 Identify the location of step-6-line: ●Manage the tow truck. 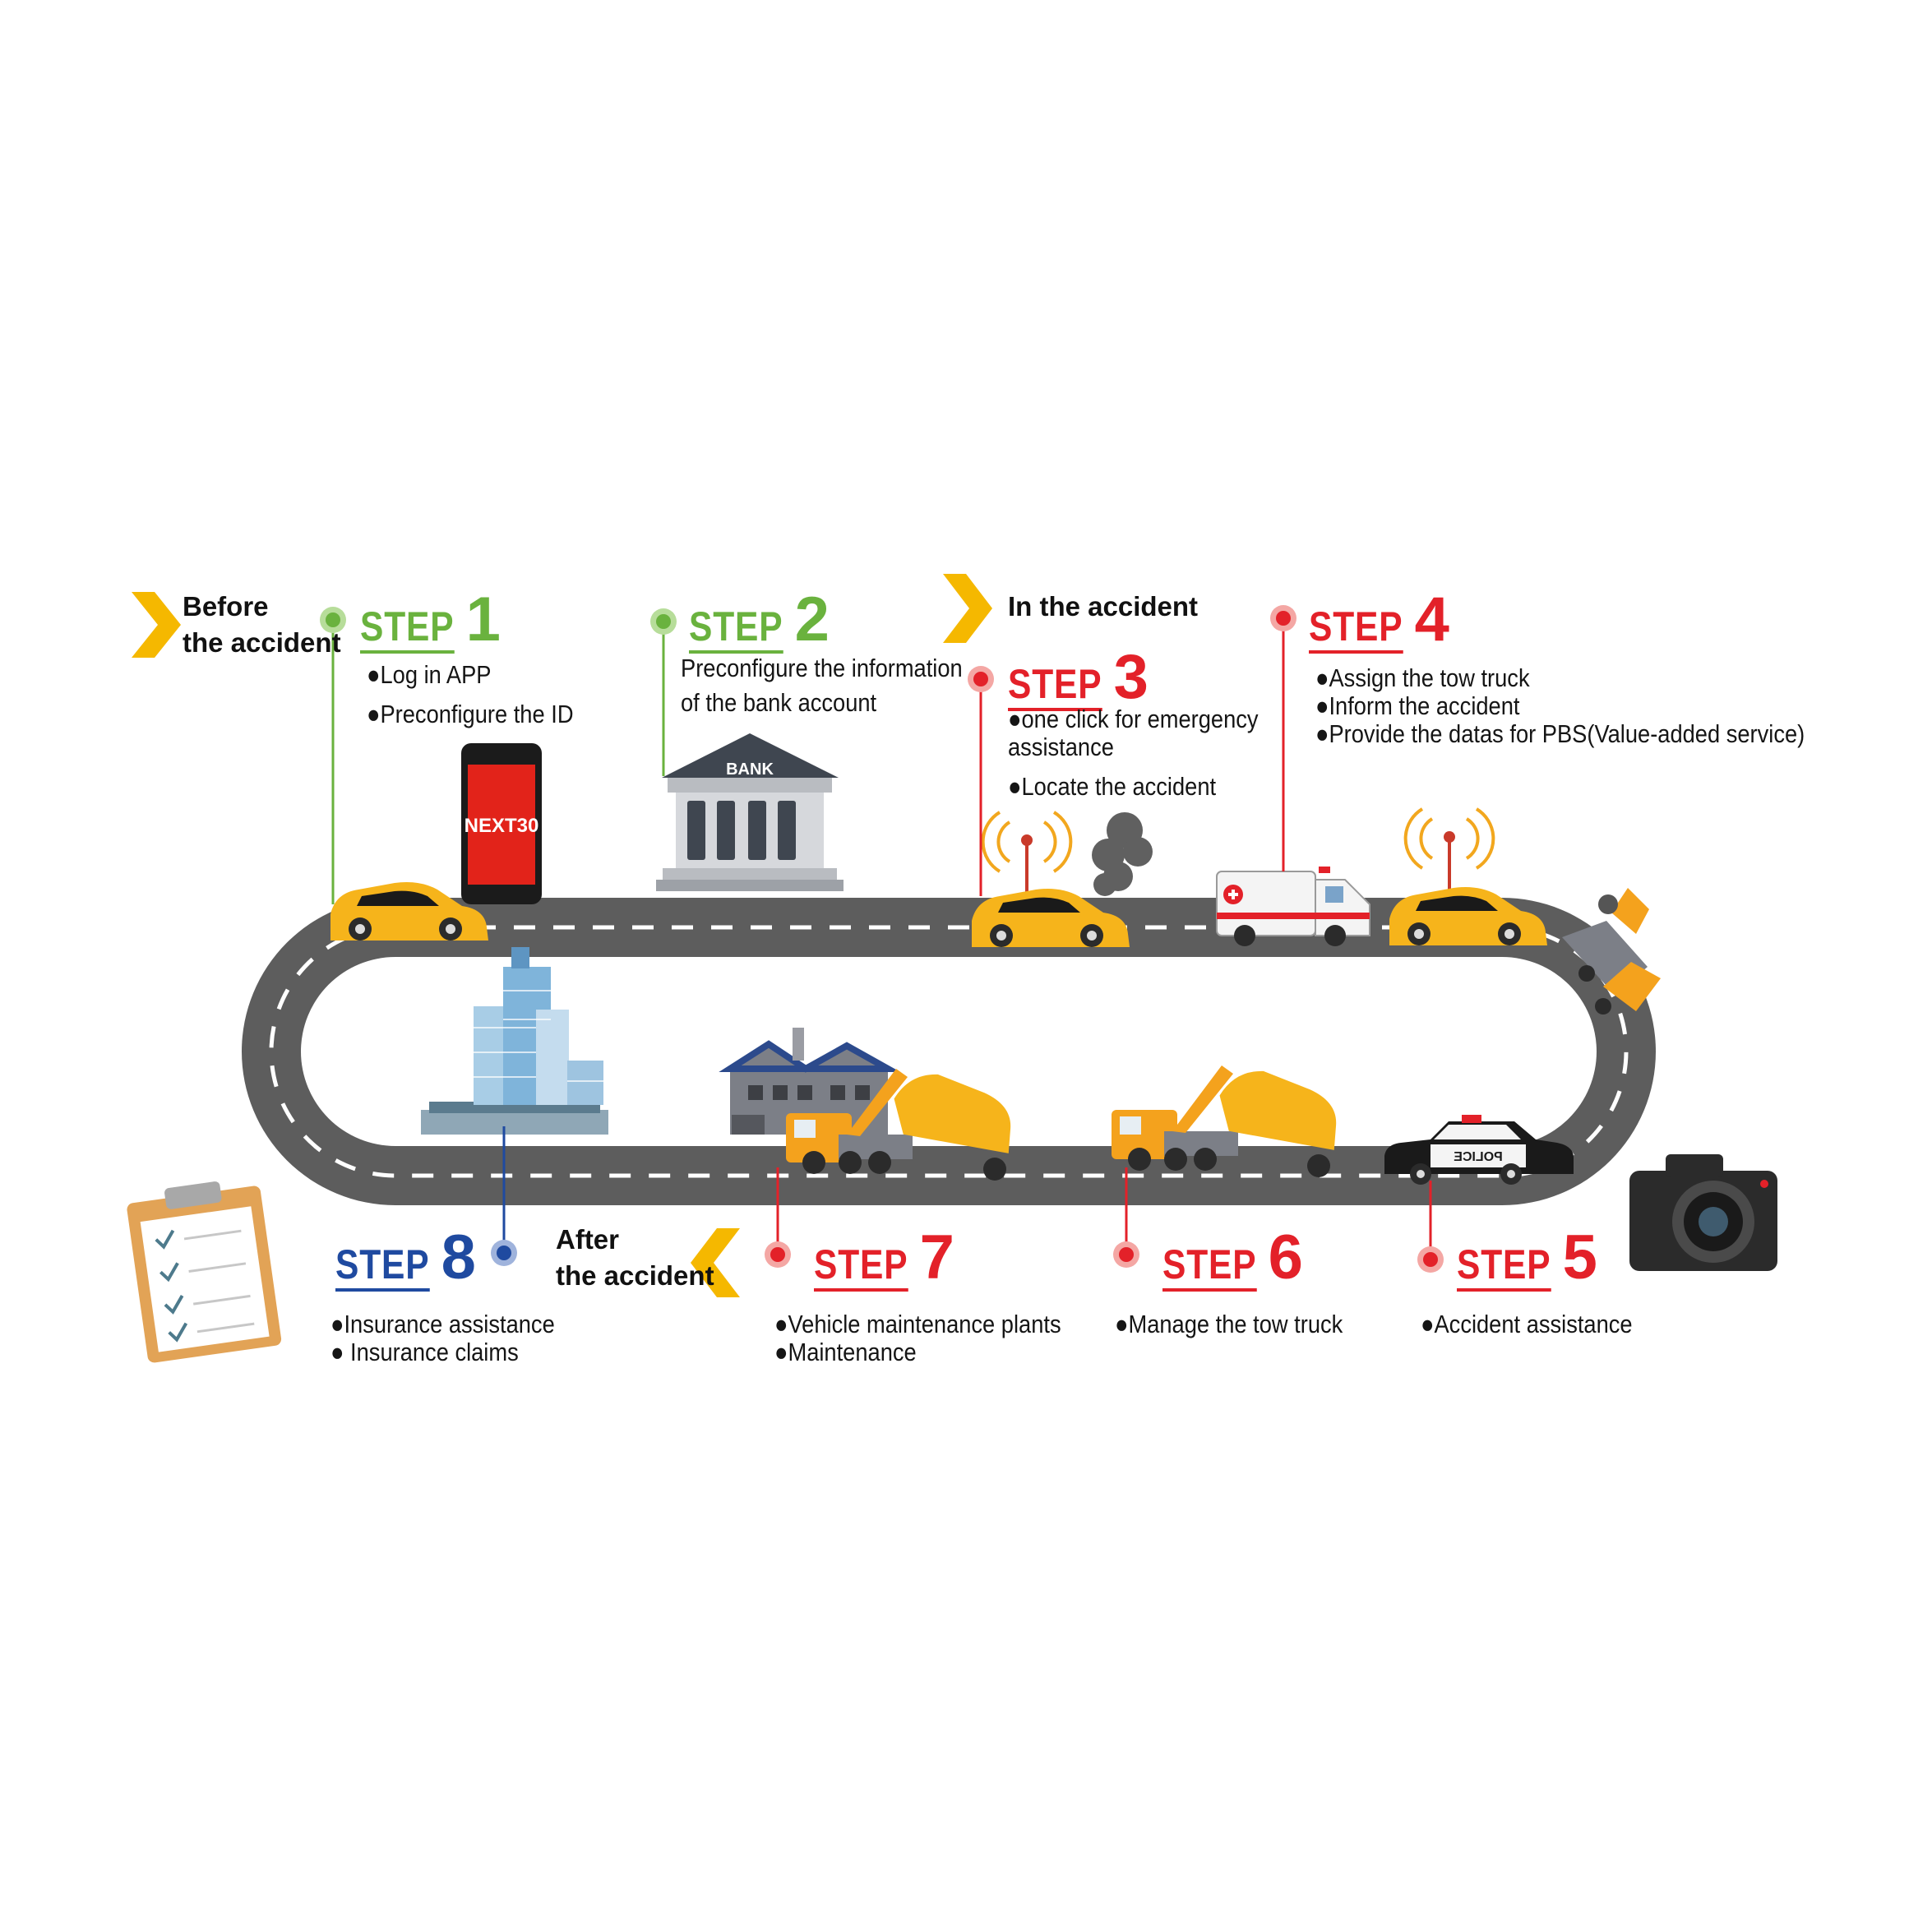
(1229, 1324).